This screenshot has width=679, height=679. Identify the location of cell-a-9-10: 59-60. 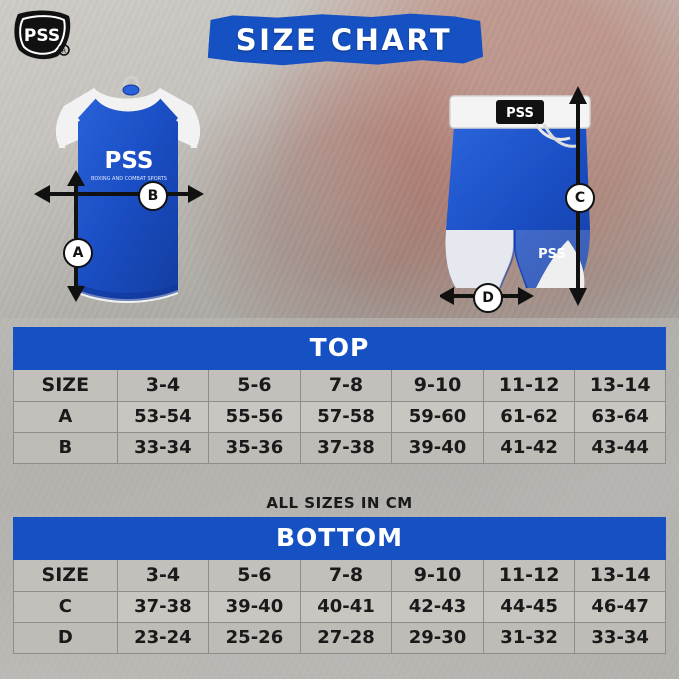
(437, 417).